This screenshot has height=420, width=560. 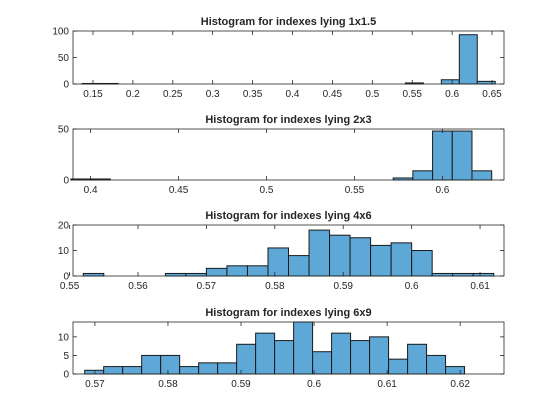 I want to click on x-tick-label: 0.56, so click(x=138, y=286).